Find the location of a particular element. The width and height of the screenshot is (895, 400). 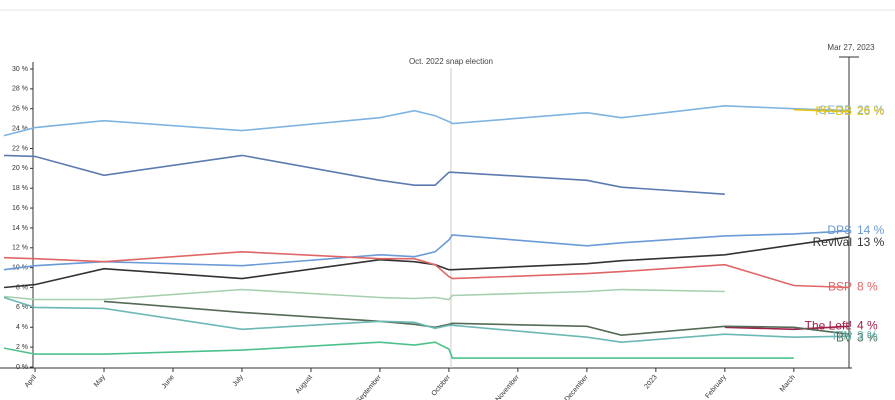

x-tick-label: October is located at coordinates (441, 385).